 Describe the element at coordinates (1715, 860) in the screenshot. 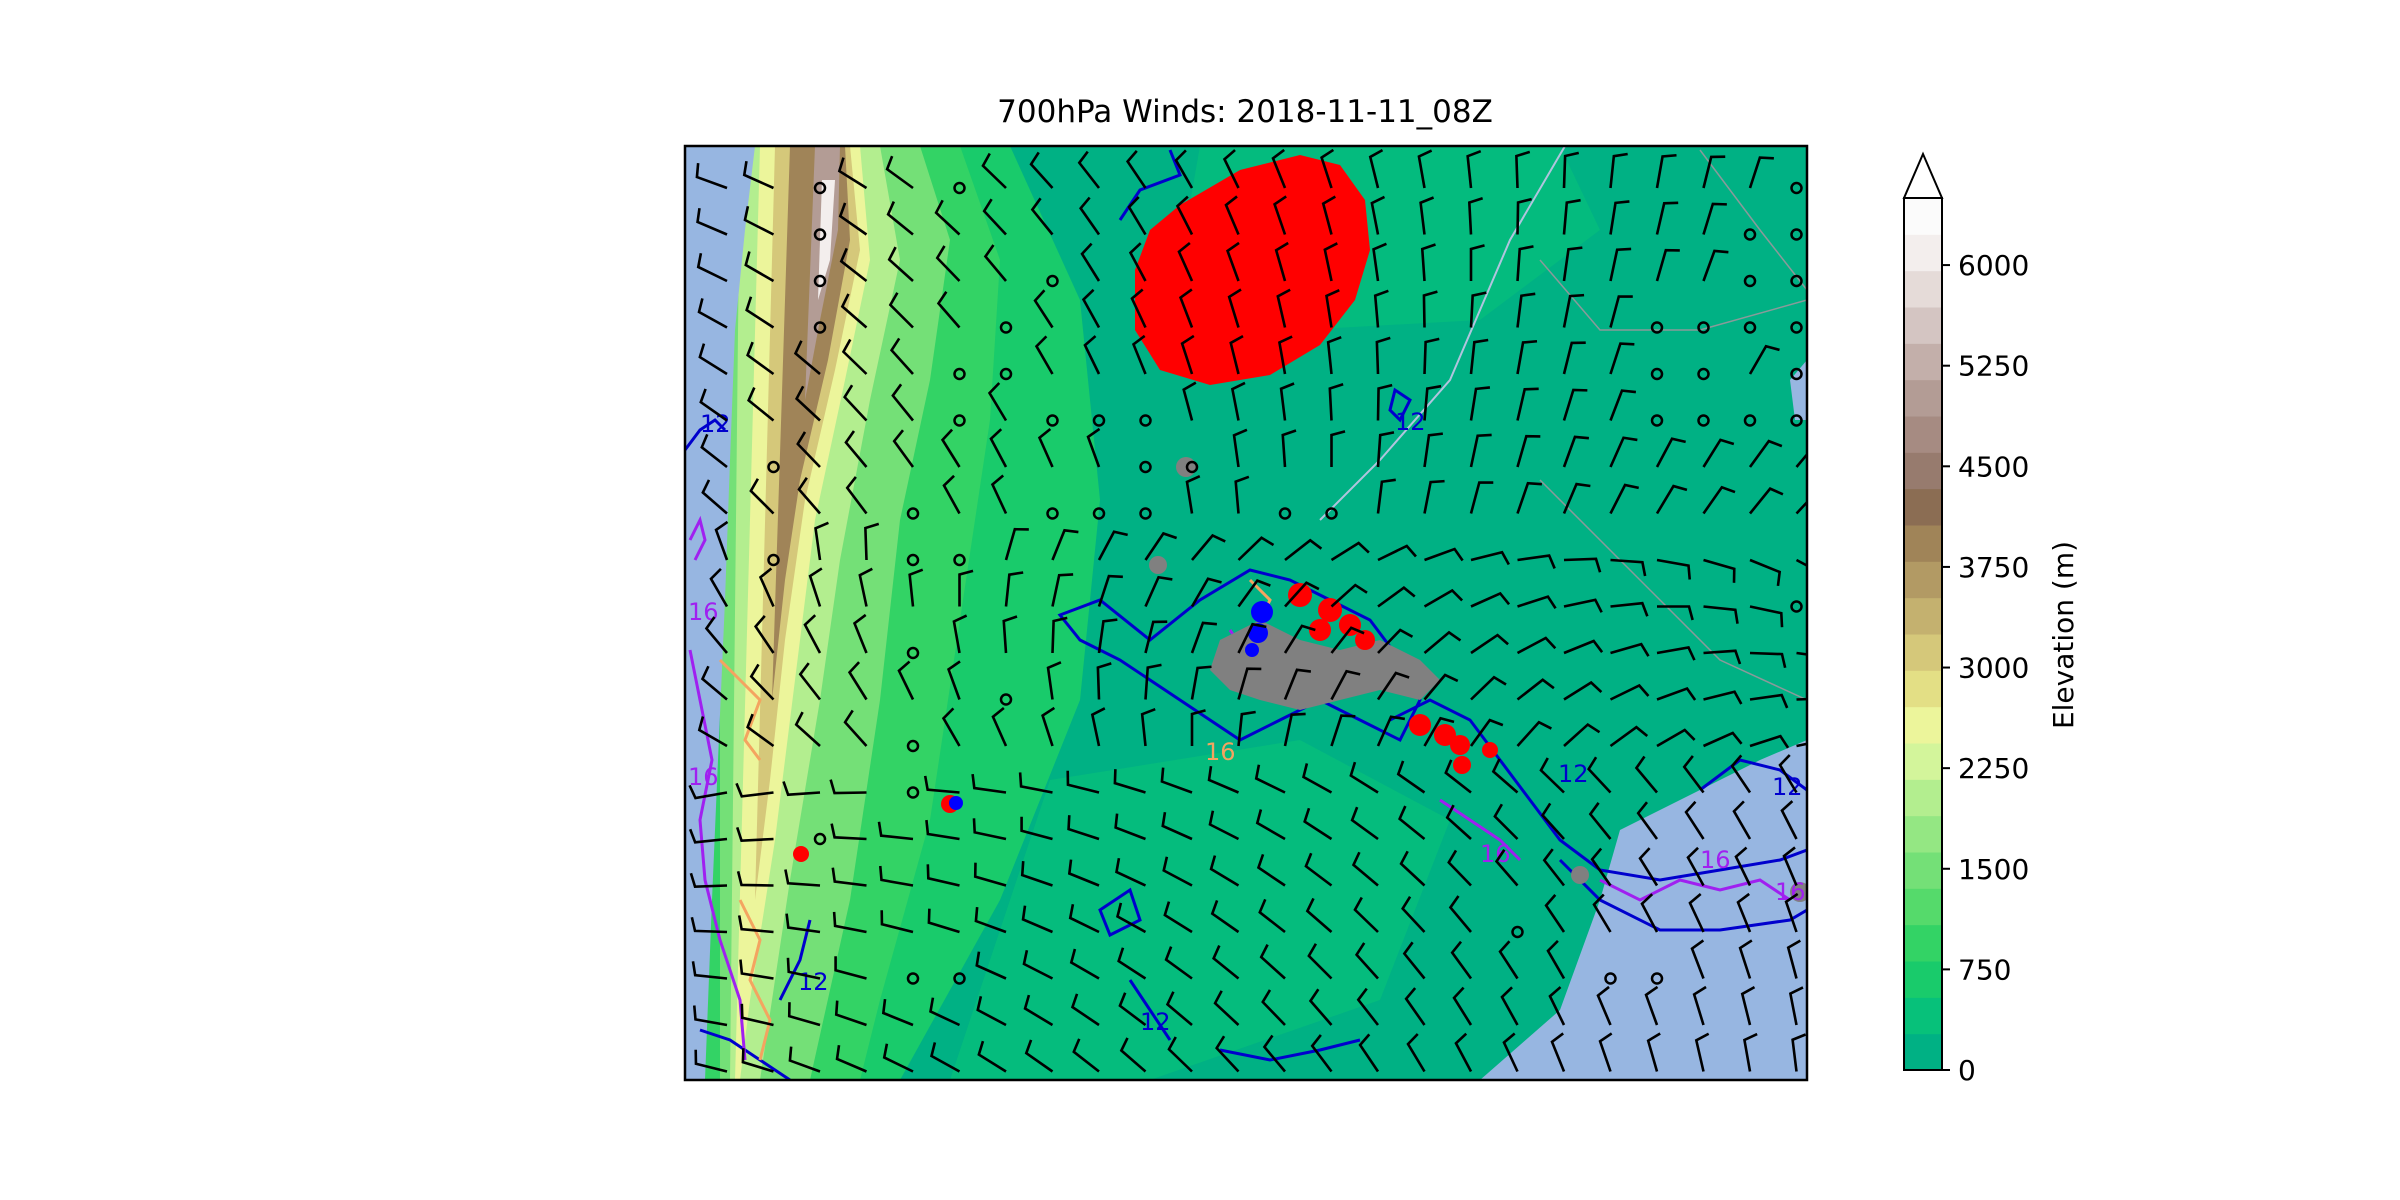

I see `contour-label-16: 16` at that location.